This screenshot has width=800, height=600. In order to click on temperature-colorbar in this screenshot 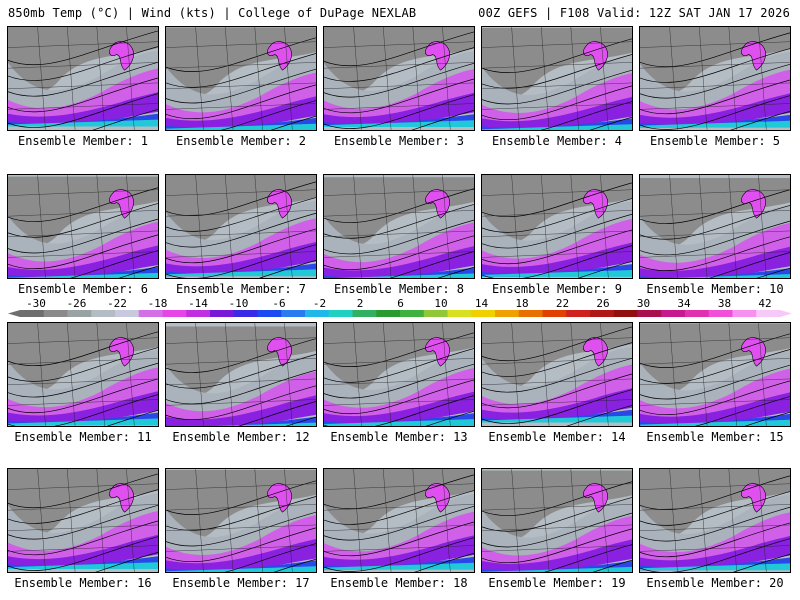, I will do `click(400, 313)`.